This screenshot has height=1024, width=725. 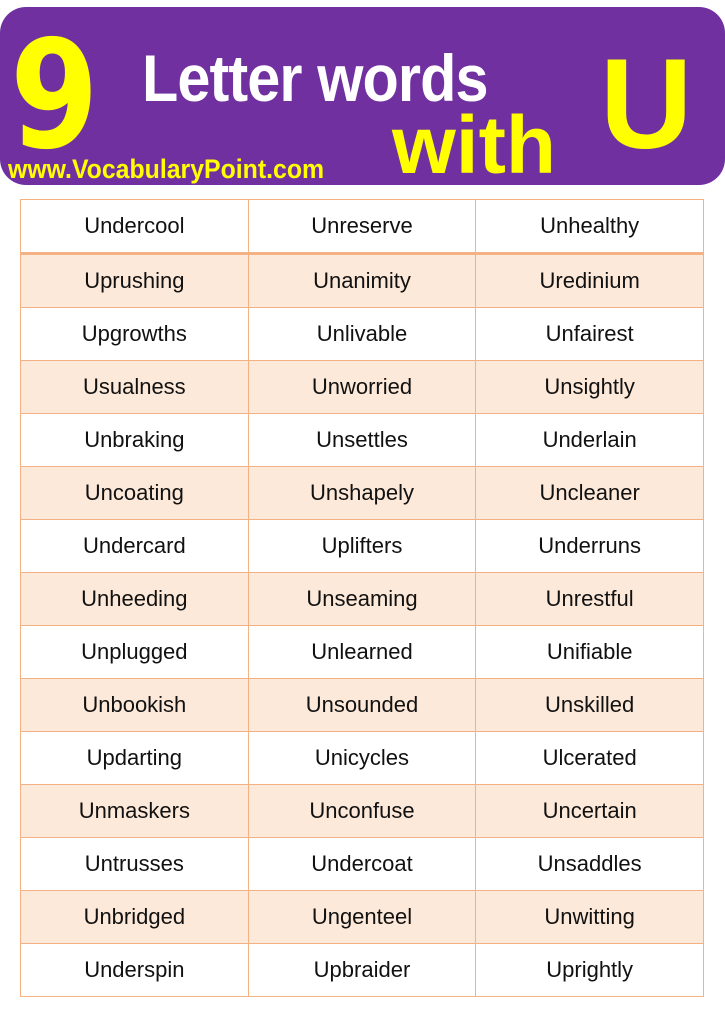 I want to click on word-cell: Unlivable, so click(x=362, y=334).